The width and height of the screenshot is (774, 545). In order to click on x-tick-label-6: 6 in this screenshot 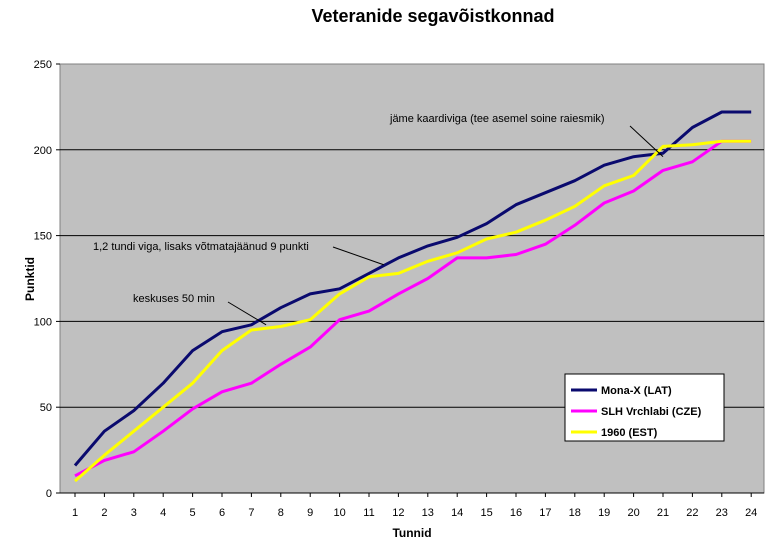, I will do `click(222, 513)`.